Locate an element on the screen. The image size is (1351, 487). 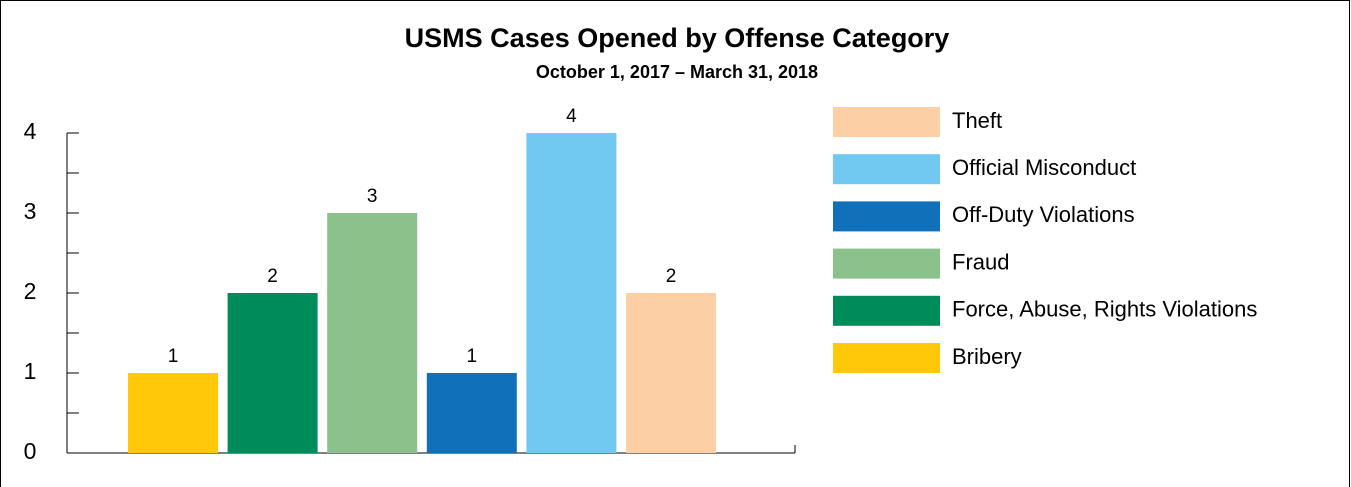
y-tick-label: 0 is located at coordinates (30, 451).